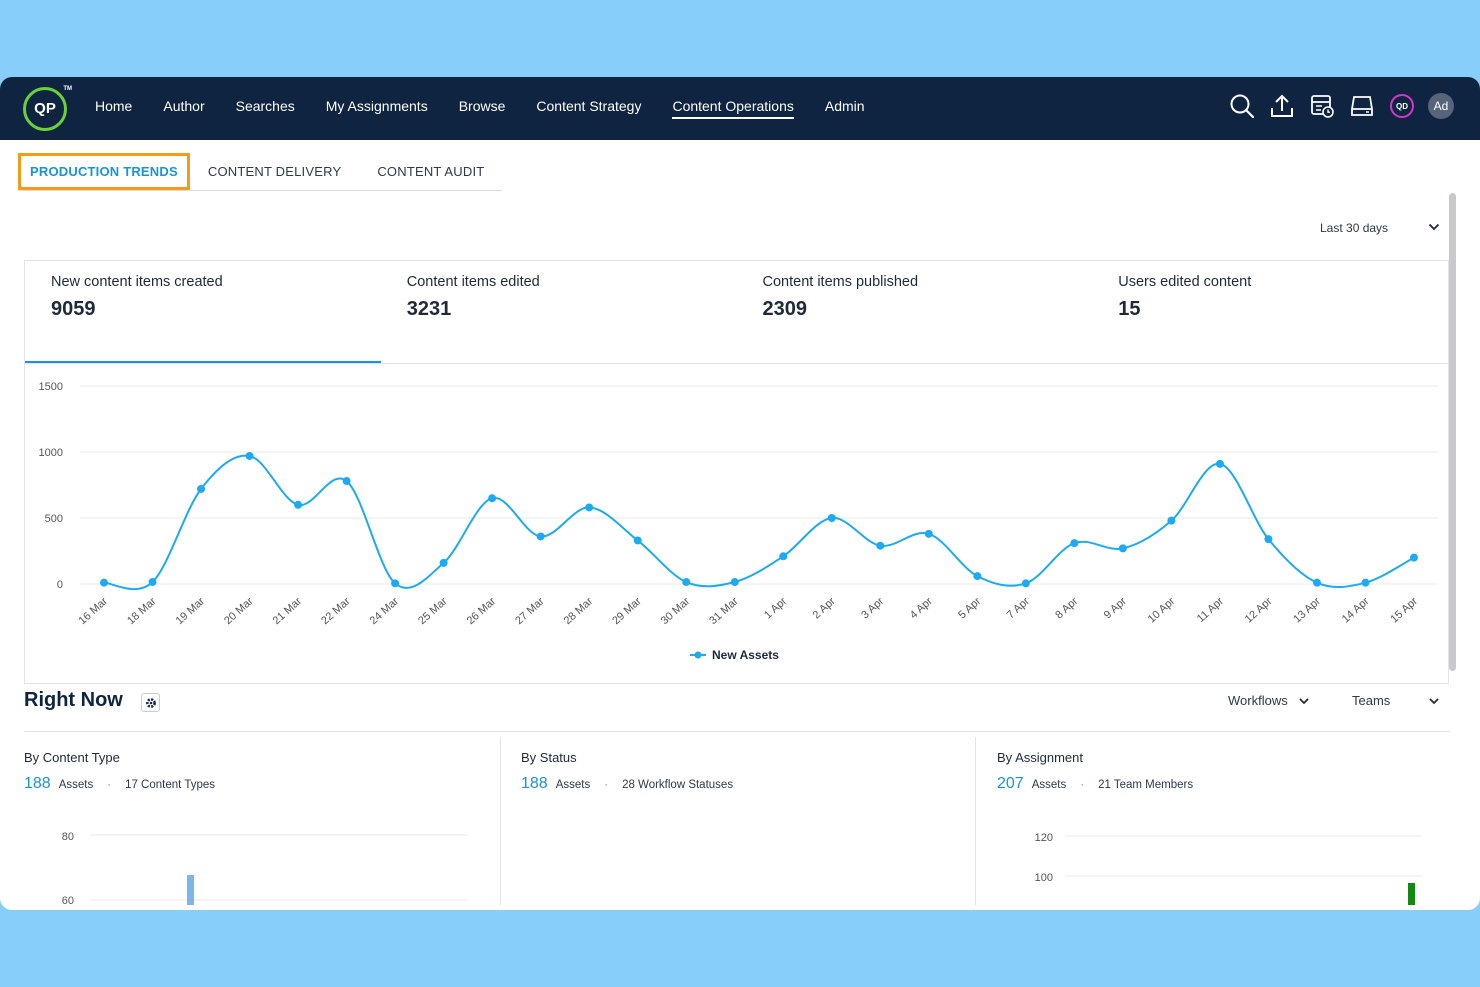 This screenshot has width=1480, height=987. I want to click on tab-content-delivery: CONTENT DELIVERY, so click(274, 171).